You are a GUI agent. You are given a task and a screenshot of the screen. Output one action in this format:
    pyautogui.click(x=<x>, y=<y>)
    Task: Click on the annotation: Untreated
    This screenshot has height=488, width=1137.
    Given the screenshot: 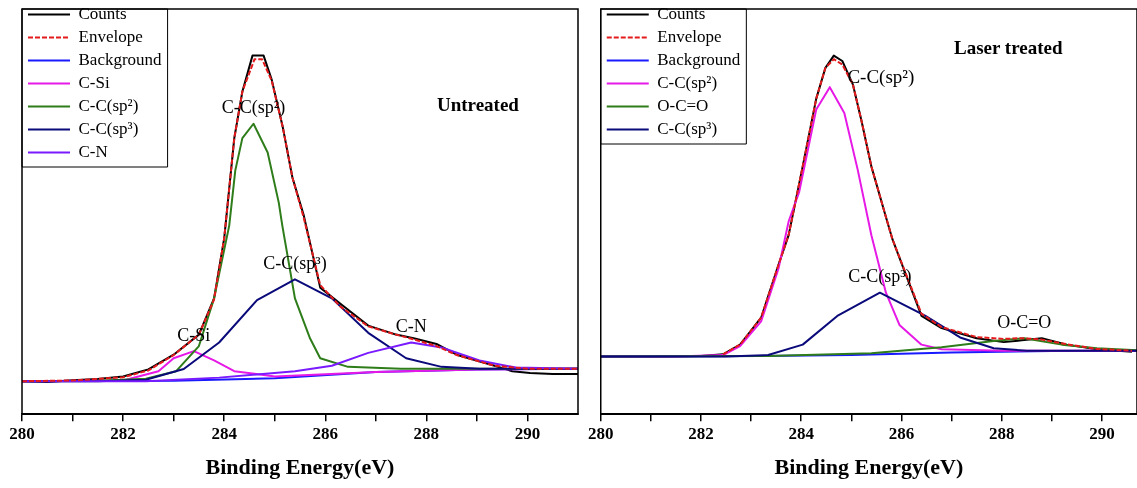 What is the action you would take?
    pyautogui.click(x=478, y=105)
    